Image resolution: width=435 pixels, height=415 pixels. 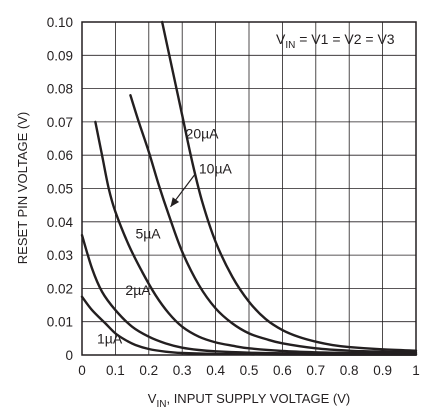 I want to click on y-tick-label: 0.05, so click(x=60, y=189).